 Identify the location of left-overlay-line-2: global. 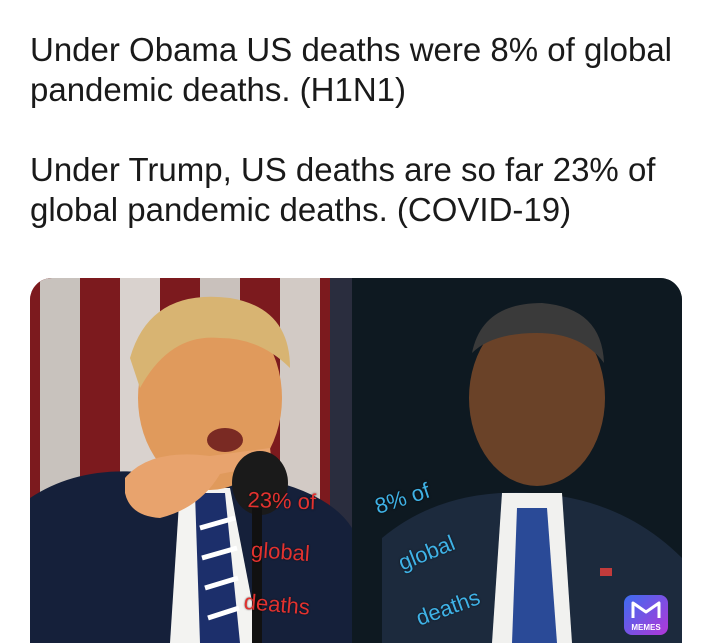
(280, 552).